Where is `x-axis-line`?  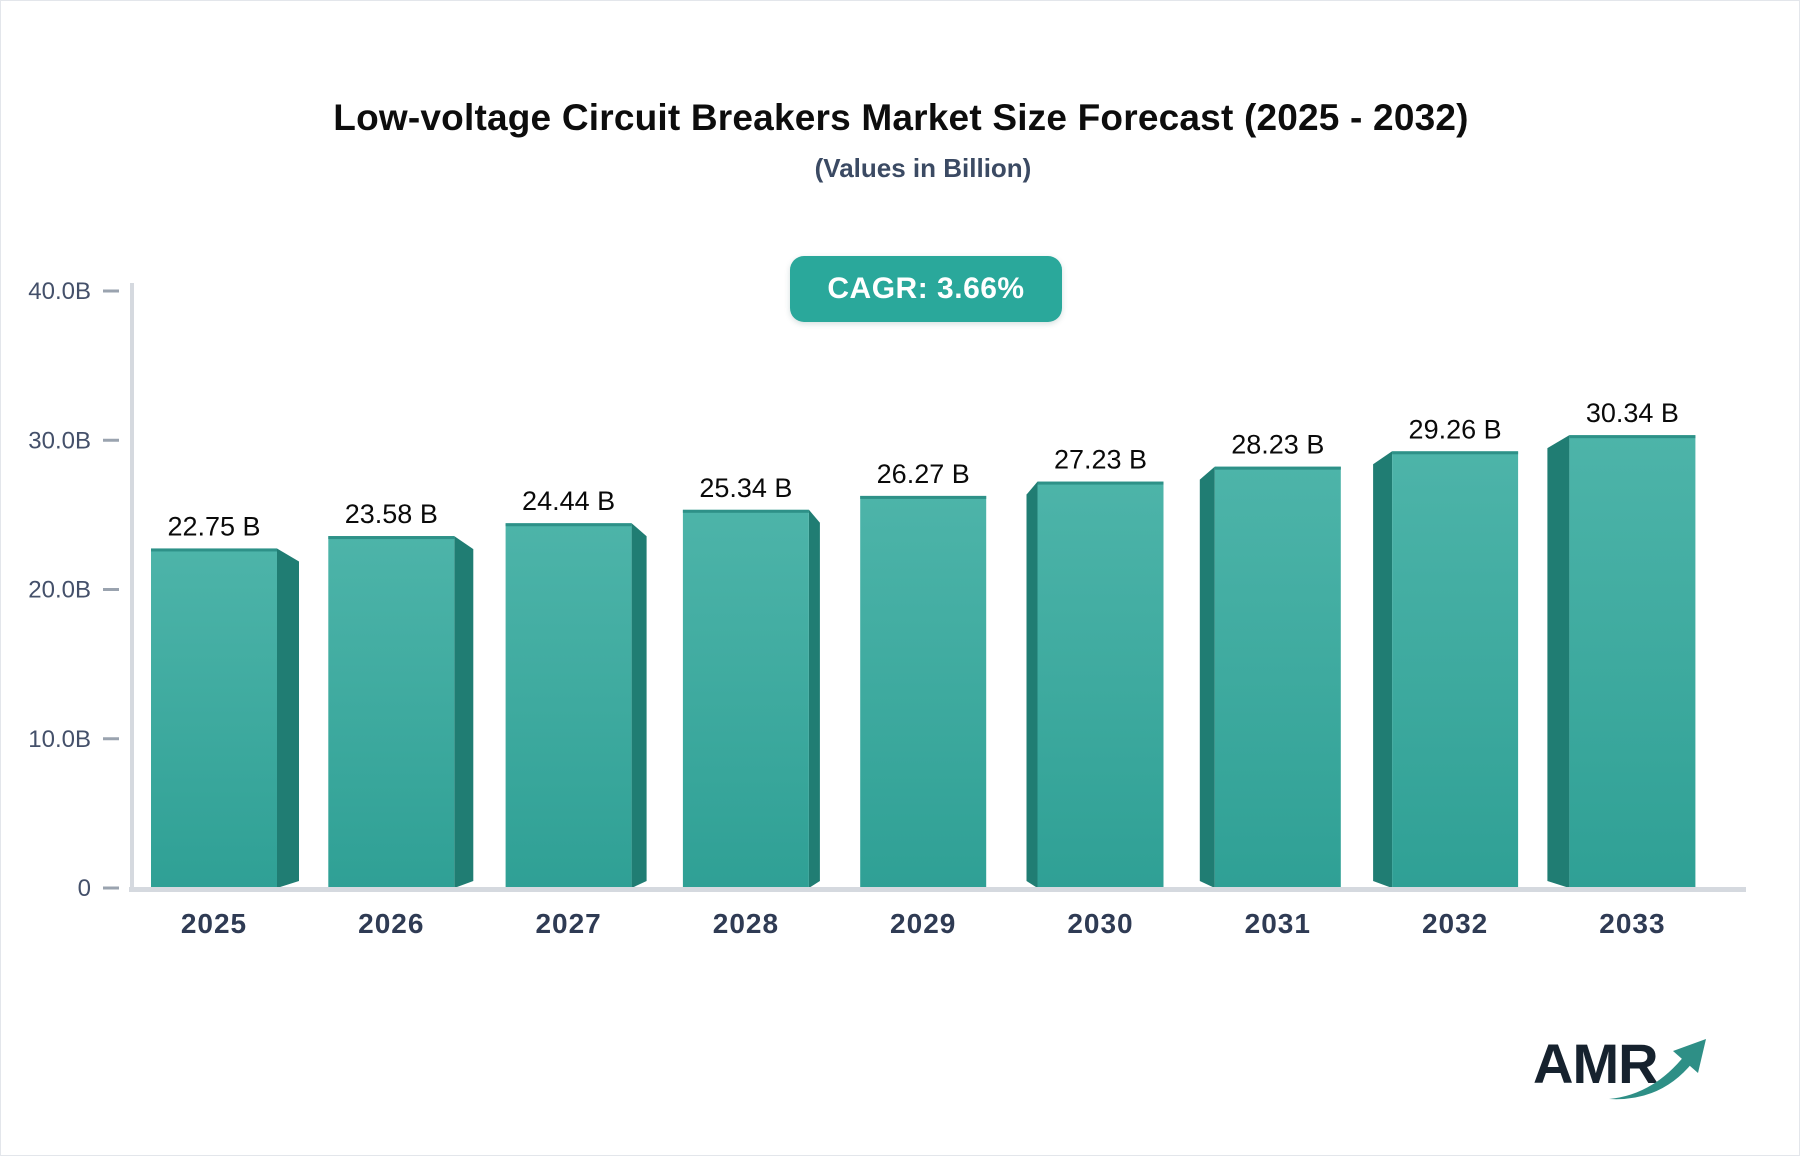
x-axis-line is located at coordinates (937, 889).